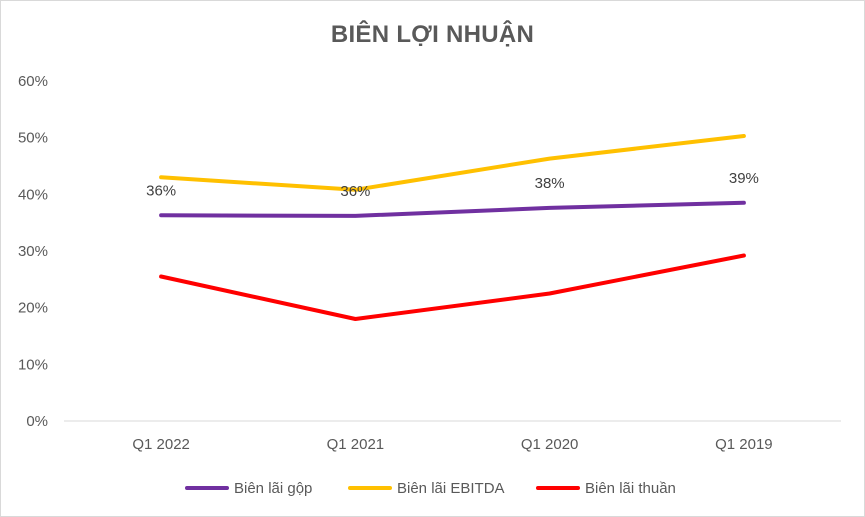 This screenshot has height=517, width=865. What do you see at coordinates (33, 194) in the screenshot?
I see `y-tick-label: 40%` at bounding box center [33, 194].